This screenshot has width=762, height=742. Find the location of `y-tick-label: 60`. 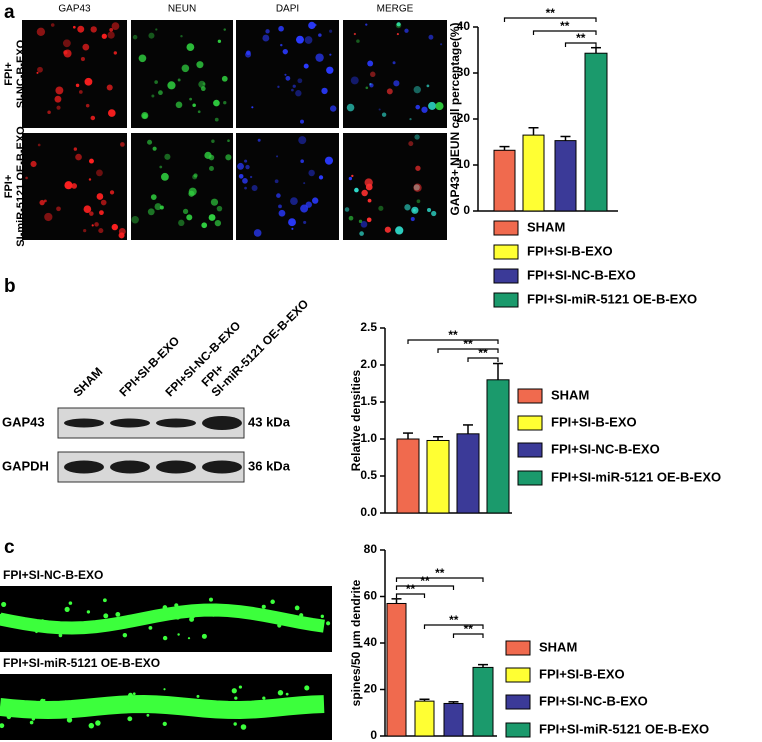

y-tick-label: 60 is located at coordinates (371, 596).